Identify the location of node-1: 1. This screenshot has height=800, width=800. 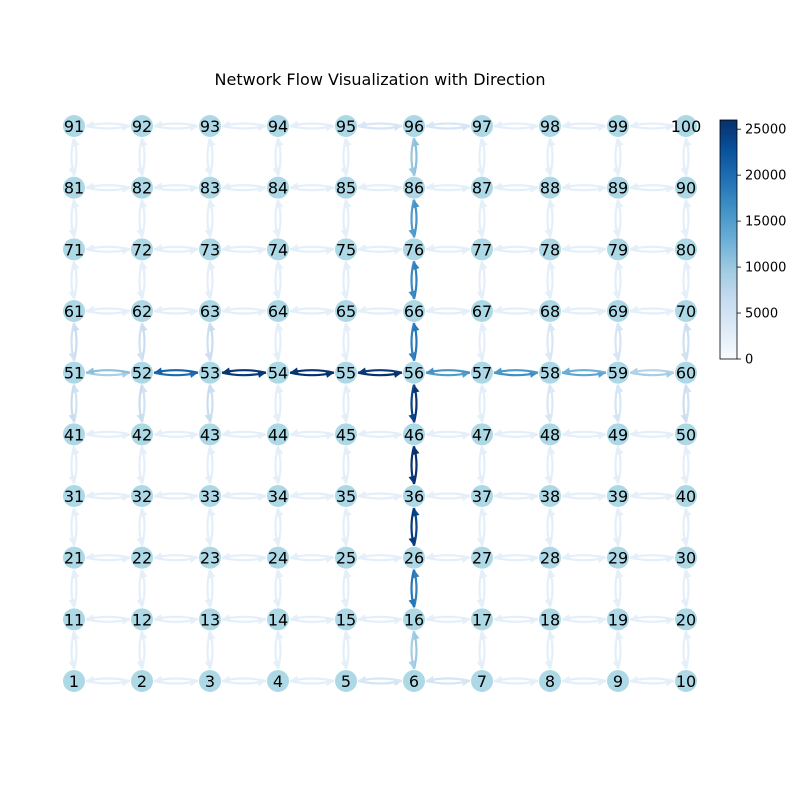
(74, 681).